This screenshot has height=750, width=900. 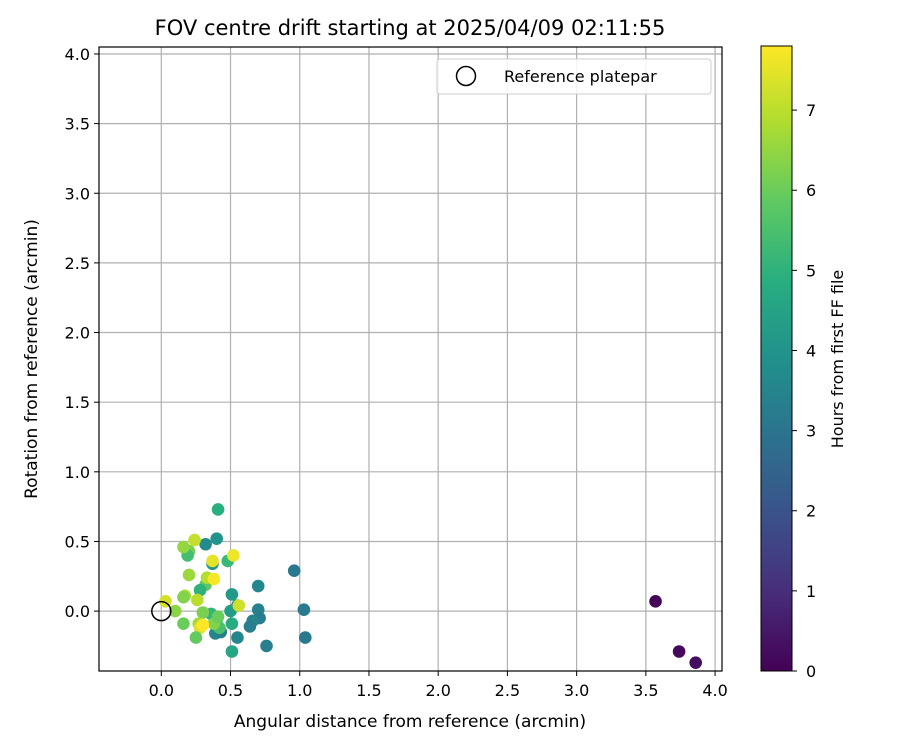 I want to click on reference-platepar-marker, so click(x=161, y=611).